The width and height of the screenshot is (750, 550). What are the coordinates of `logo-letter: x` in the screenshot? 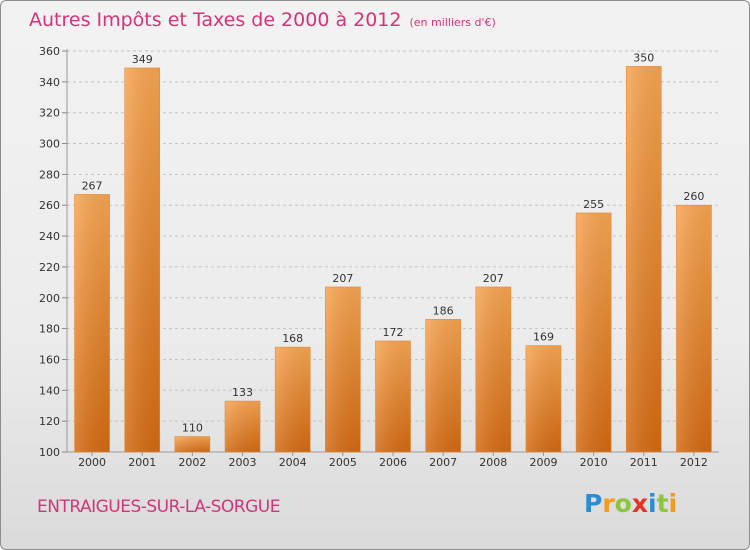 It's located at (639, 503).